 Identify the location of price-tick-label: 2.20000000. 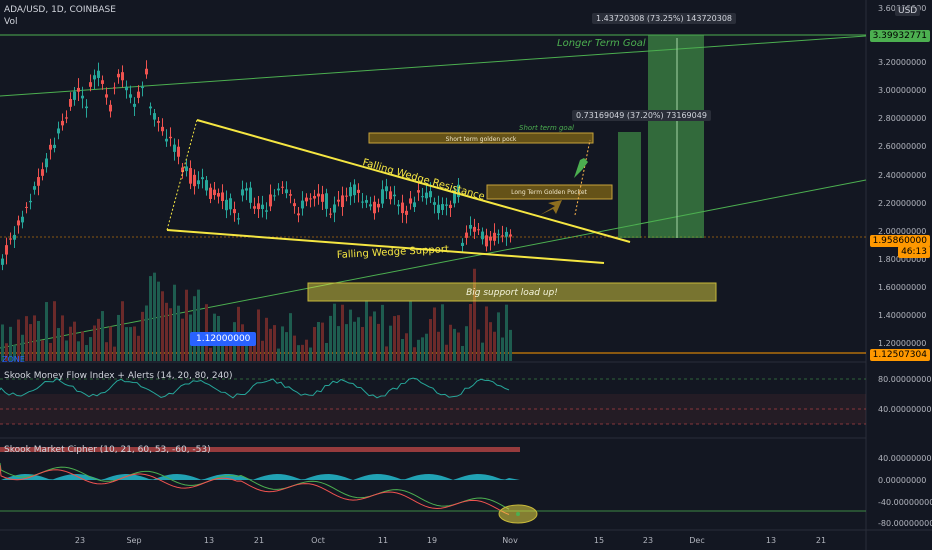
(902, 203).